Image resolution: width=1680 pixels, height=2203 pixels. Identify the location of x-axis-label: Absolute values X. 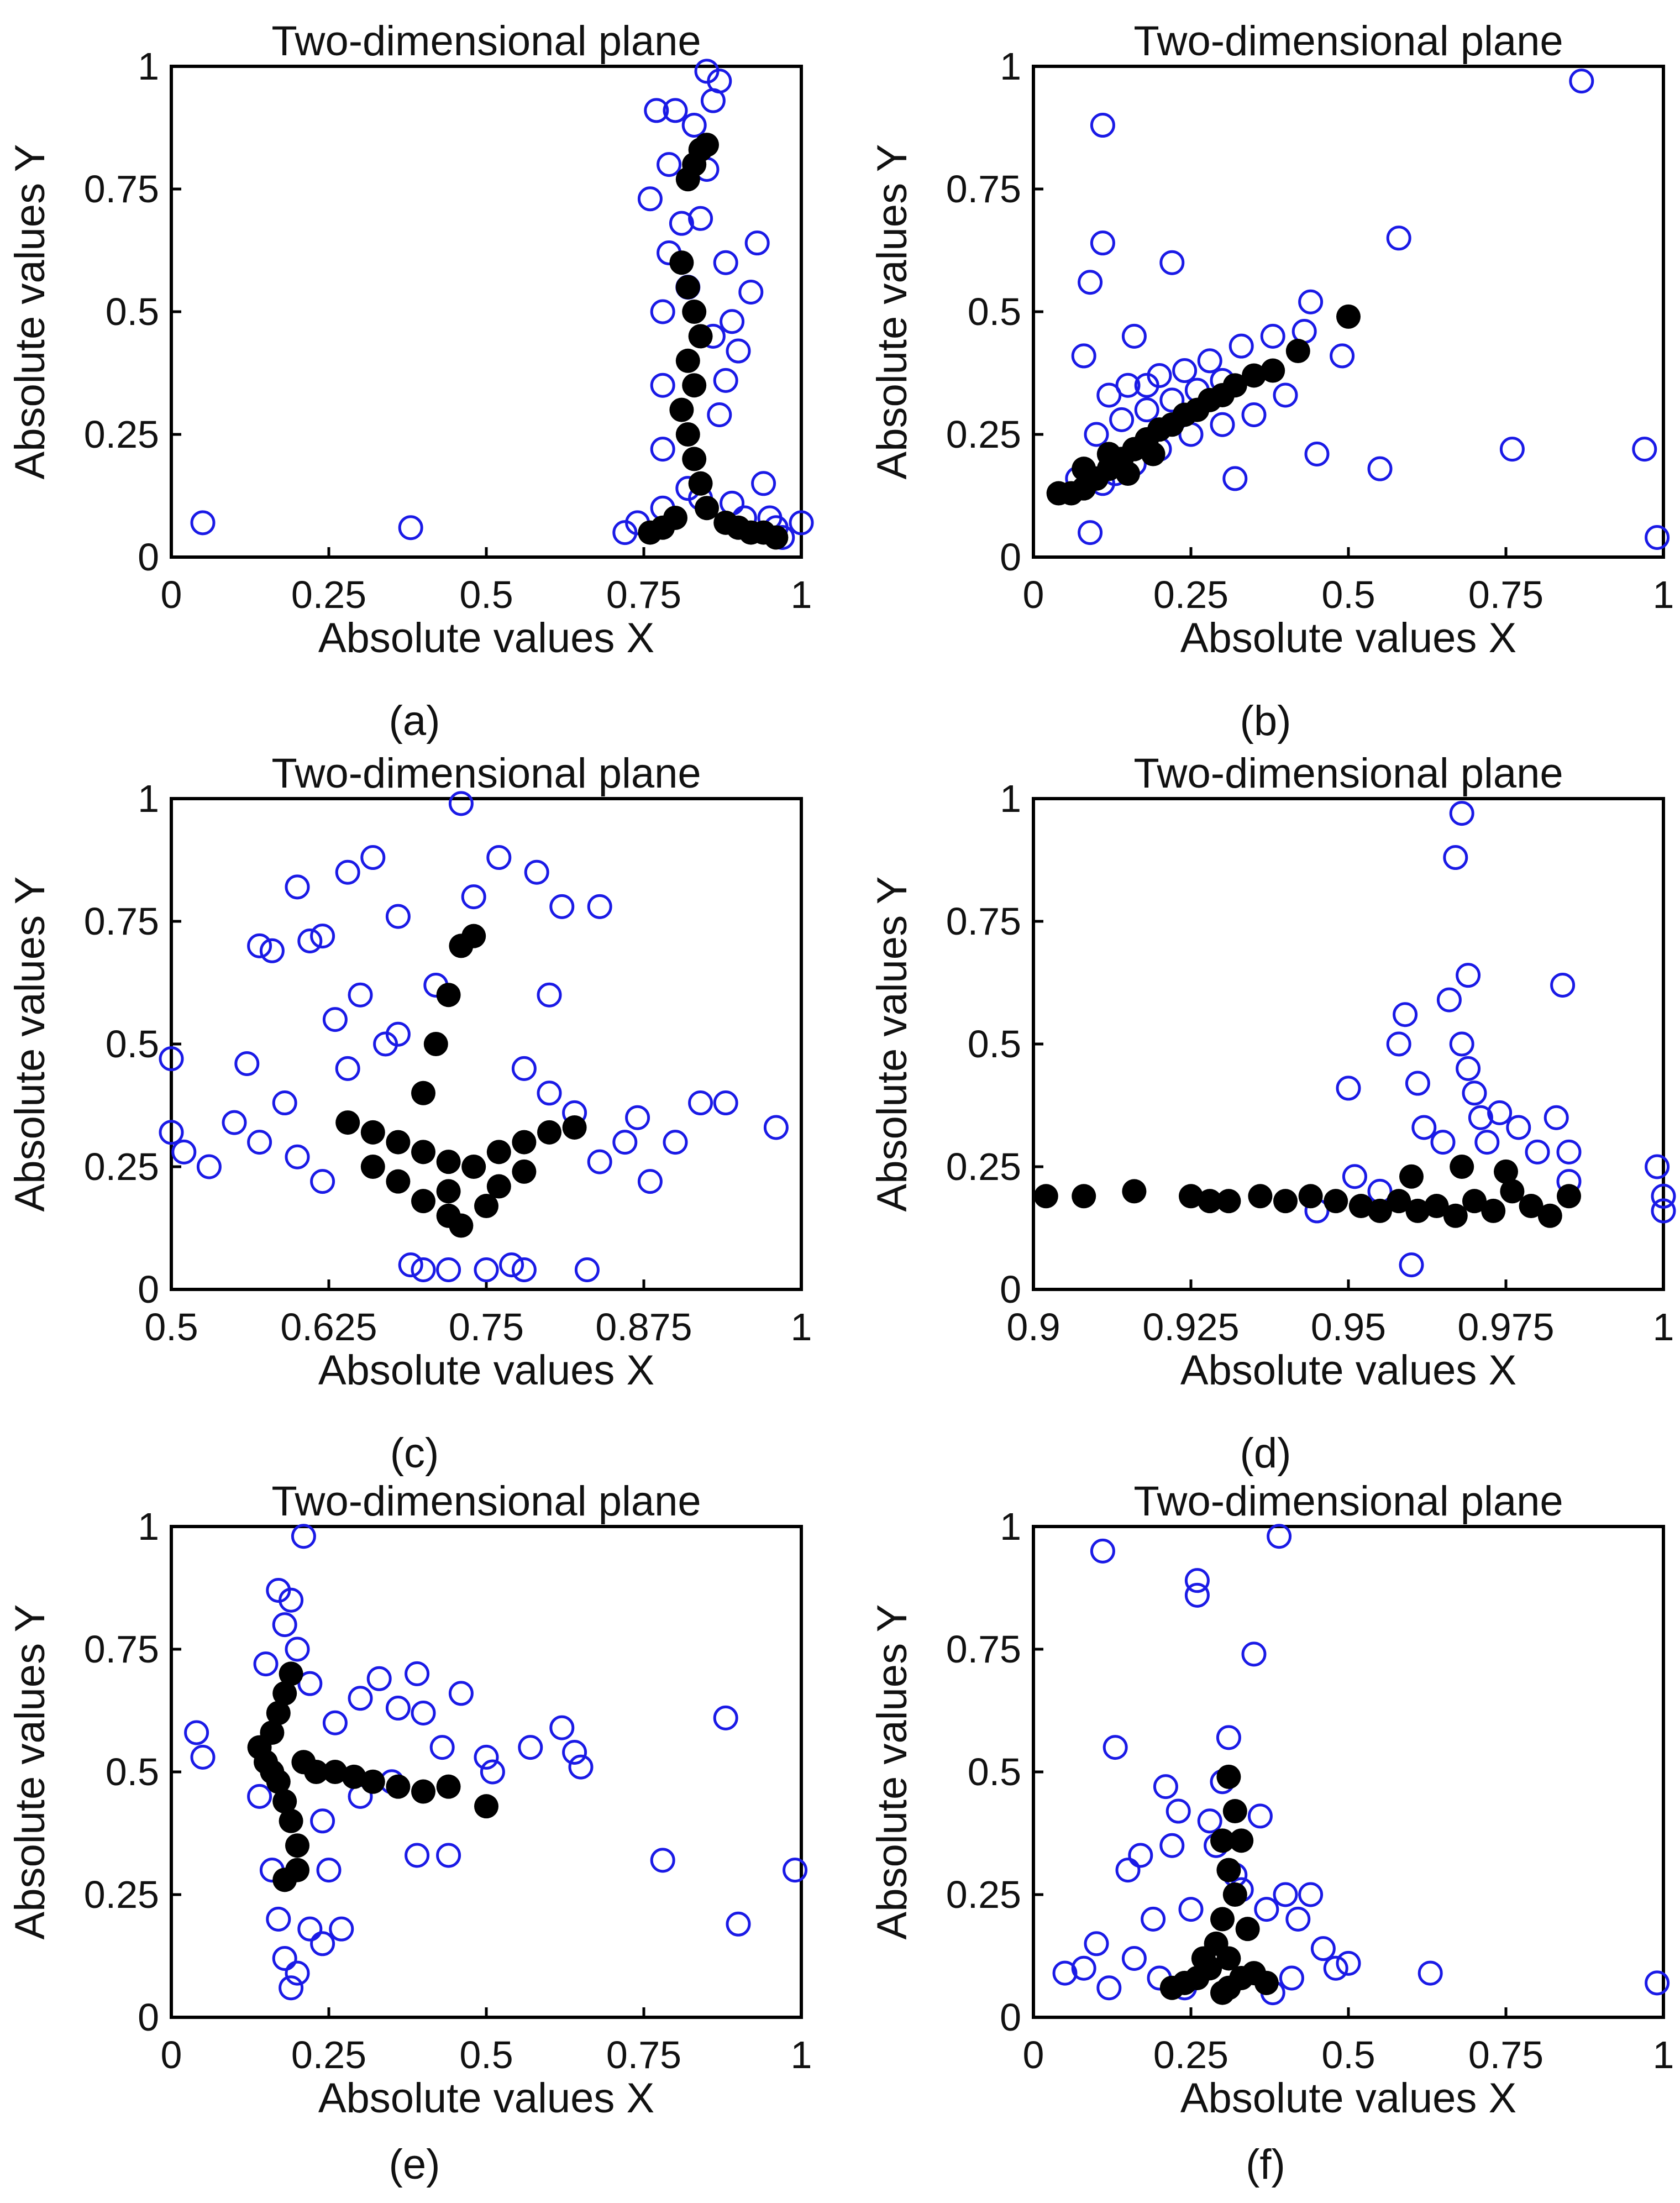
(486, 2099).